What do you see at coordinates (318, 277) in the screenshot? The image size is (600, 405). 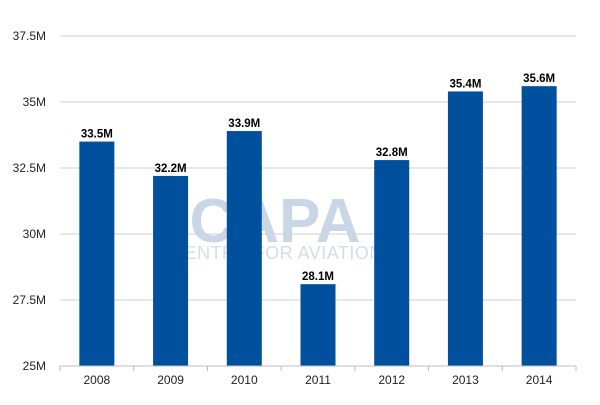 I see `bar-value-label: 28.1M` at bounding box center [318, 277].